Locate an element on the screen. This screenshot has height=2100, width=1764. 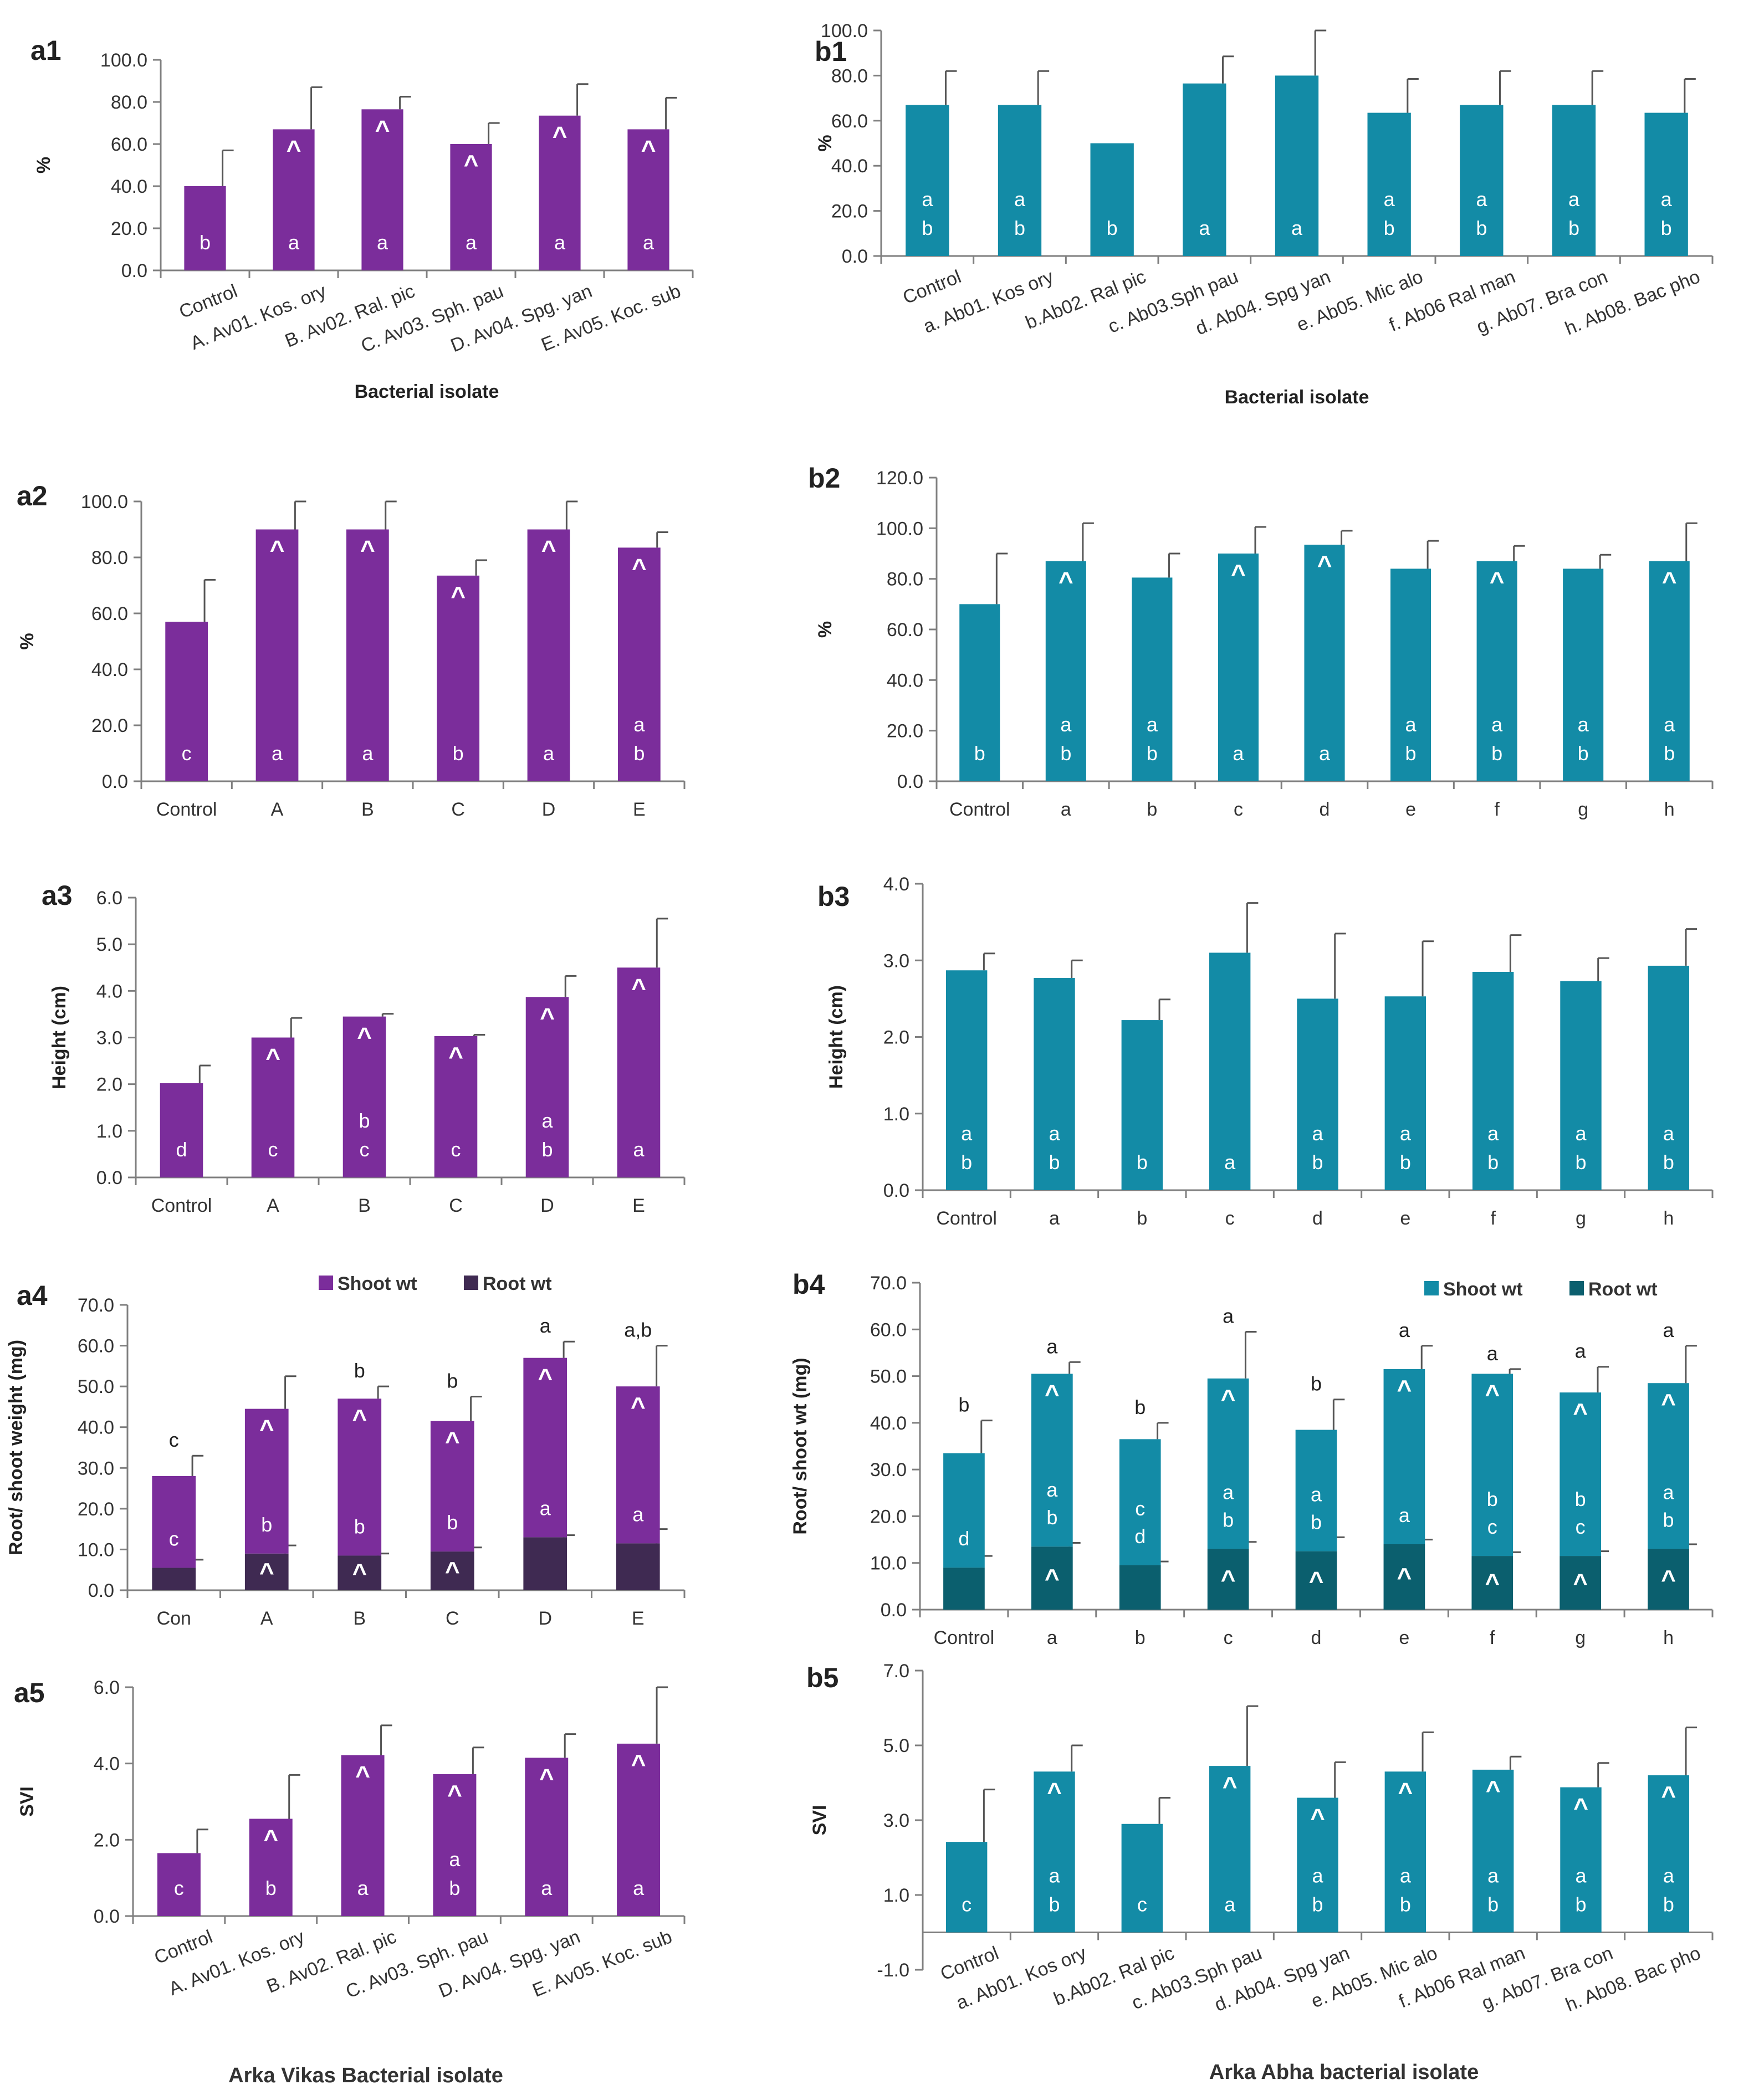
top-letter-a4: b is located at coordinates (359, 1371).